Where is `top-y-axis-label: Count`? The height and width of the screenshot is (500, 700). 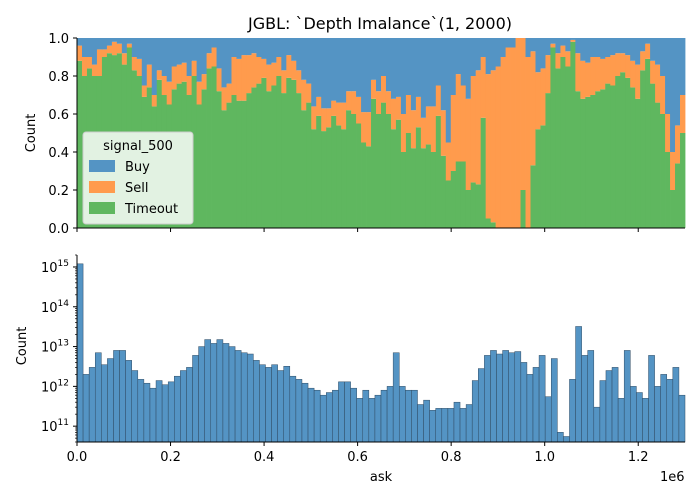
top-y-axis-label: Count is located at coordinates (31, 133).